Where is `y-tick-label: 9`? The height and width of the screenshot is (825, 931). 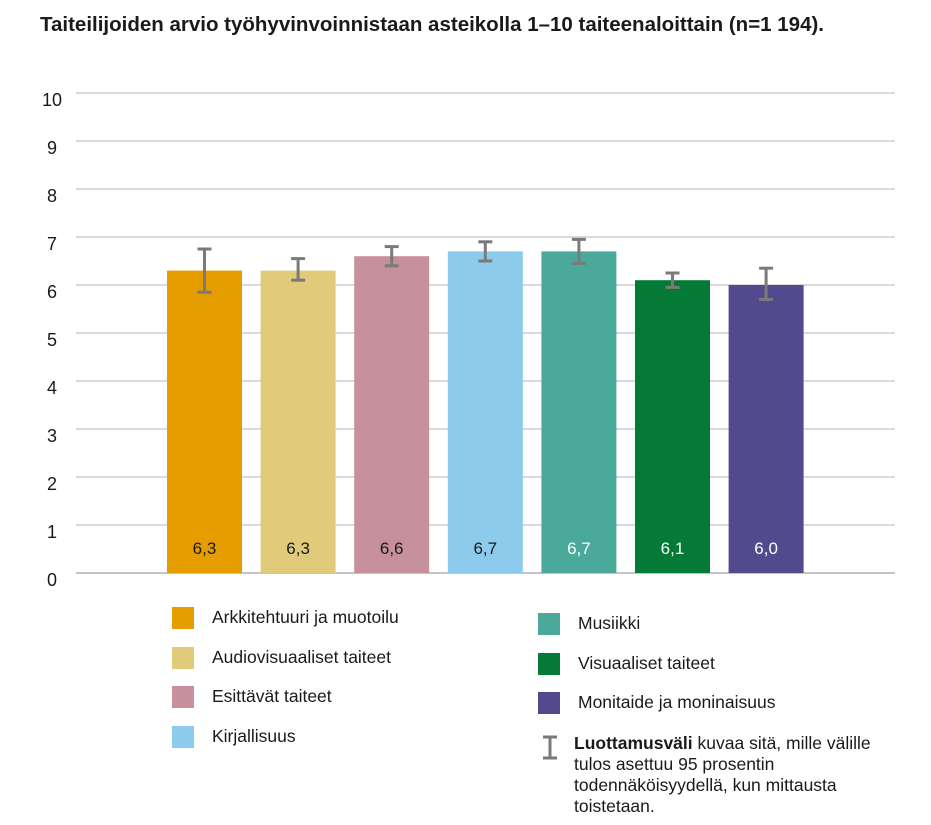
y-tick-label: 9 is located at coordinates (52, 148).